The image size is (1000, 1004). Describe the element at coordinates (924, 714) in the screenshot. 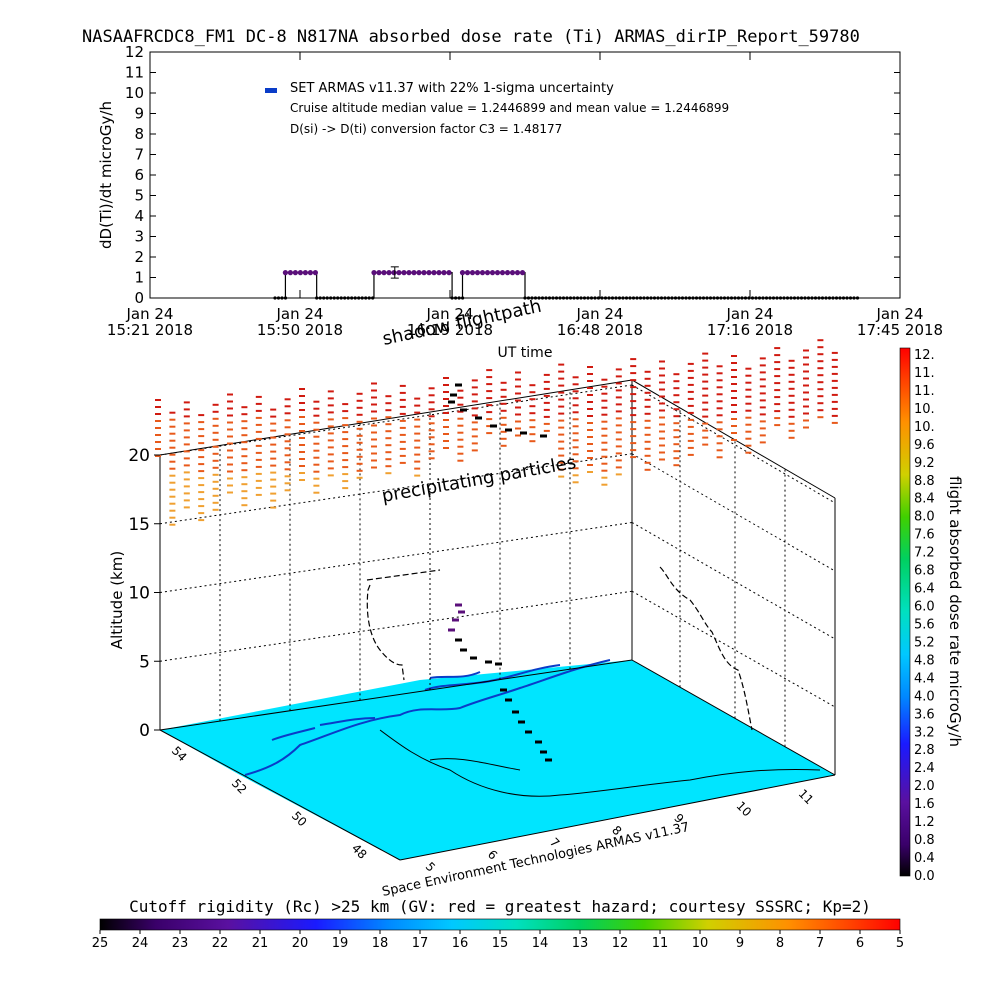

I see `dose-colorbar-tick-label: 3.6` at that location.